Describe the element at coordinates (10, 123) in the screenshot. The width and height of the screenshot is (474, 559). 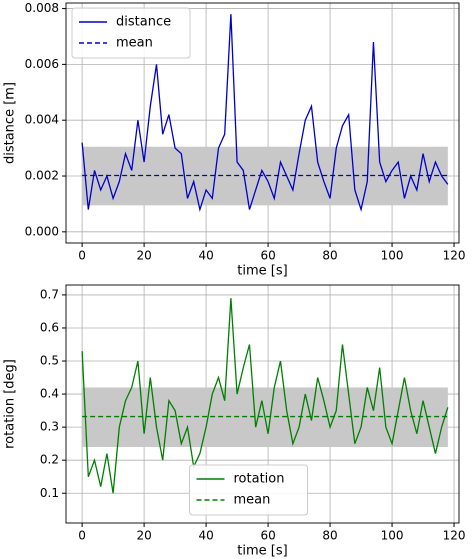
I see `y-axis-label: distance [m]` at that location.